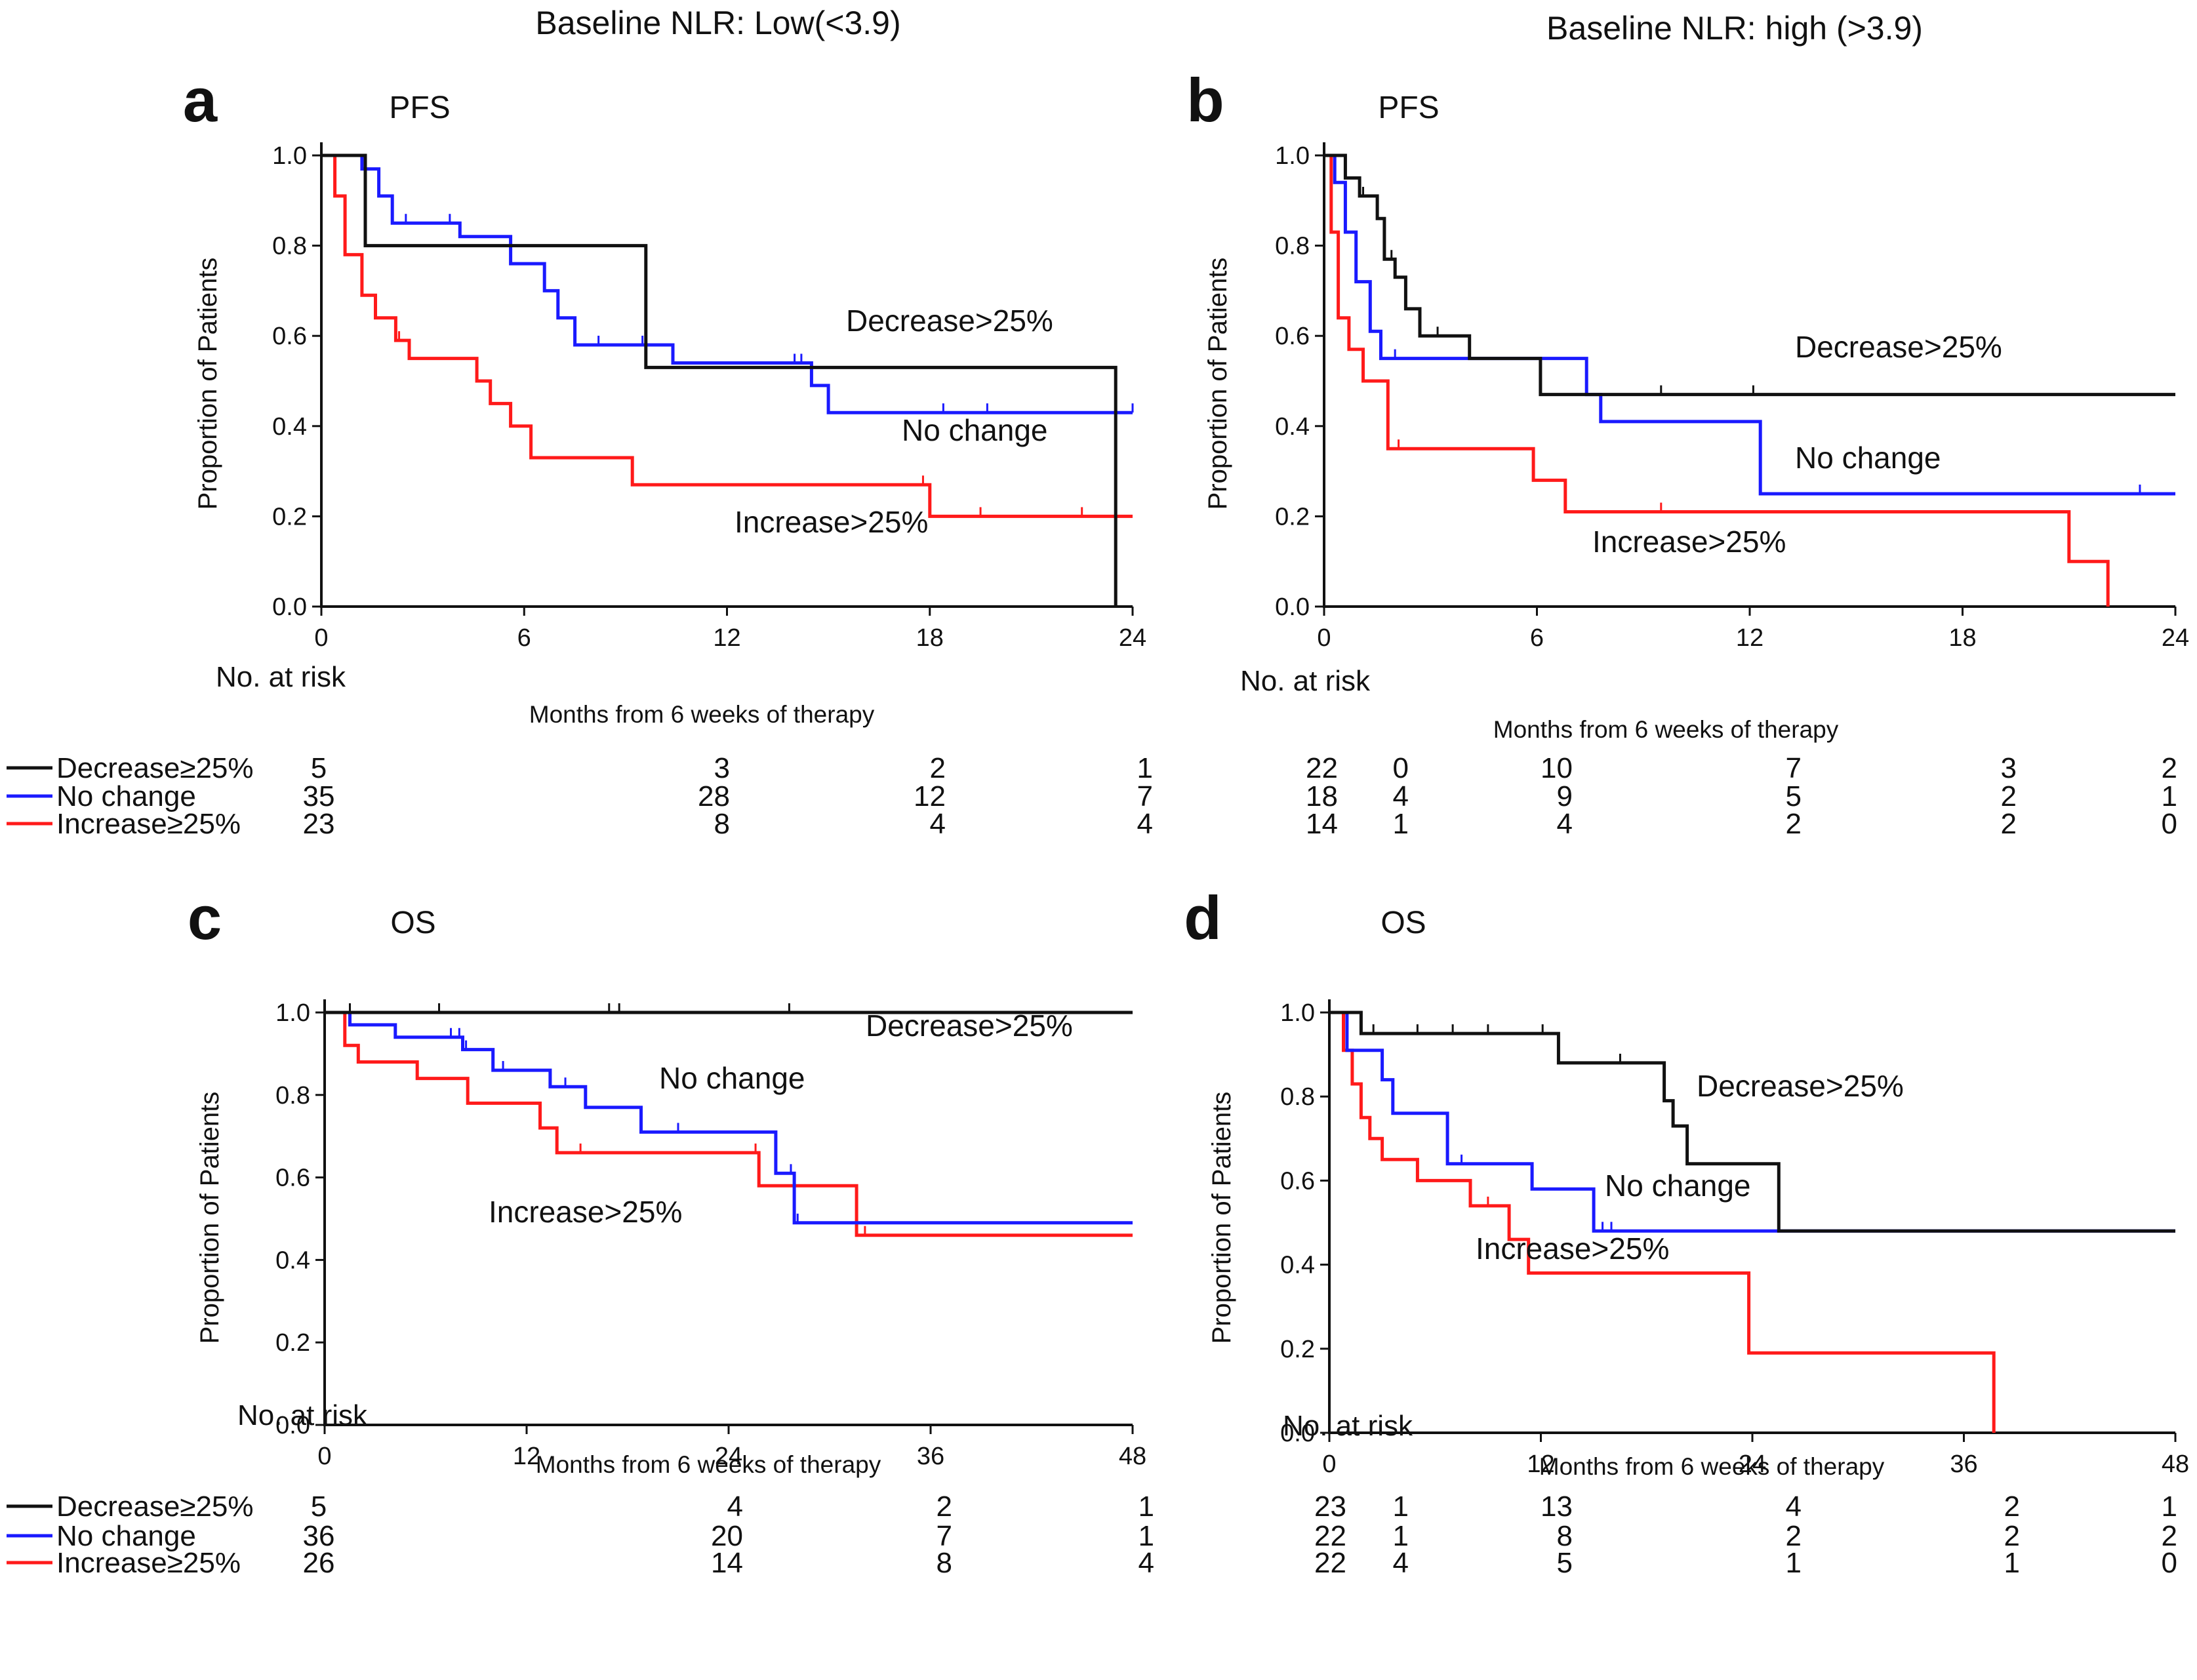  What do you see at coordinates (1202, 917) in the screenshot?
I see `panel-letter: d` at bounding box center [1202, 917].